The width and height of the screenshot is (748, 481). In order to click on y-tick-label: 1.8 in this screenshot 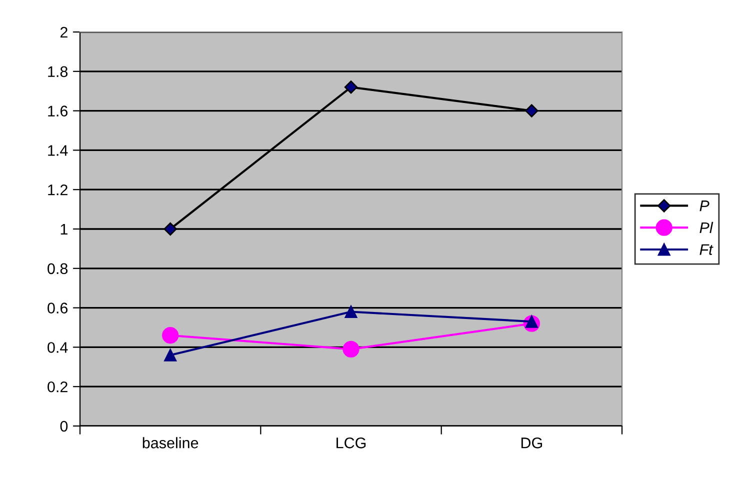, I will do `click(58, 72)`.